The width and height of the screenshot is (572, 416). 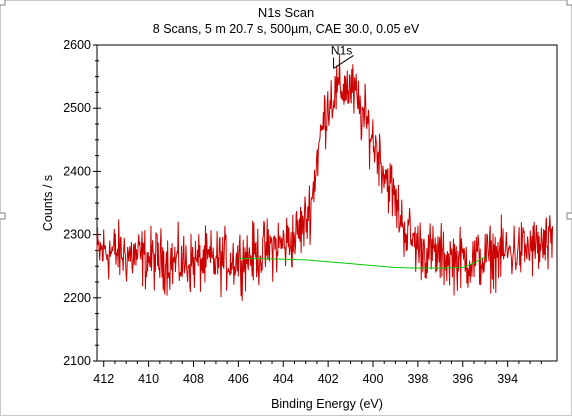 What do you see at coordinates (327, 404) in the screenshot?
I see `x-axis-label: Binding Energy (eV)` at bounding box center [327, 404].